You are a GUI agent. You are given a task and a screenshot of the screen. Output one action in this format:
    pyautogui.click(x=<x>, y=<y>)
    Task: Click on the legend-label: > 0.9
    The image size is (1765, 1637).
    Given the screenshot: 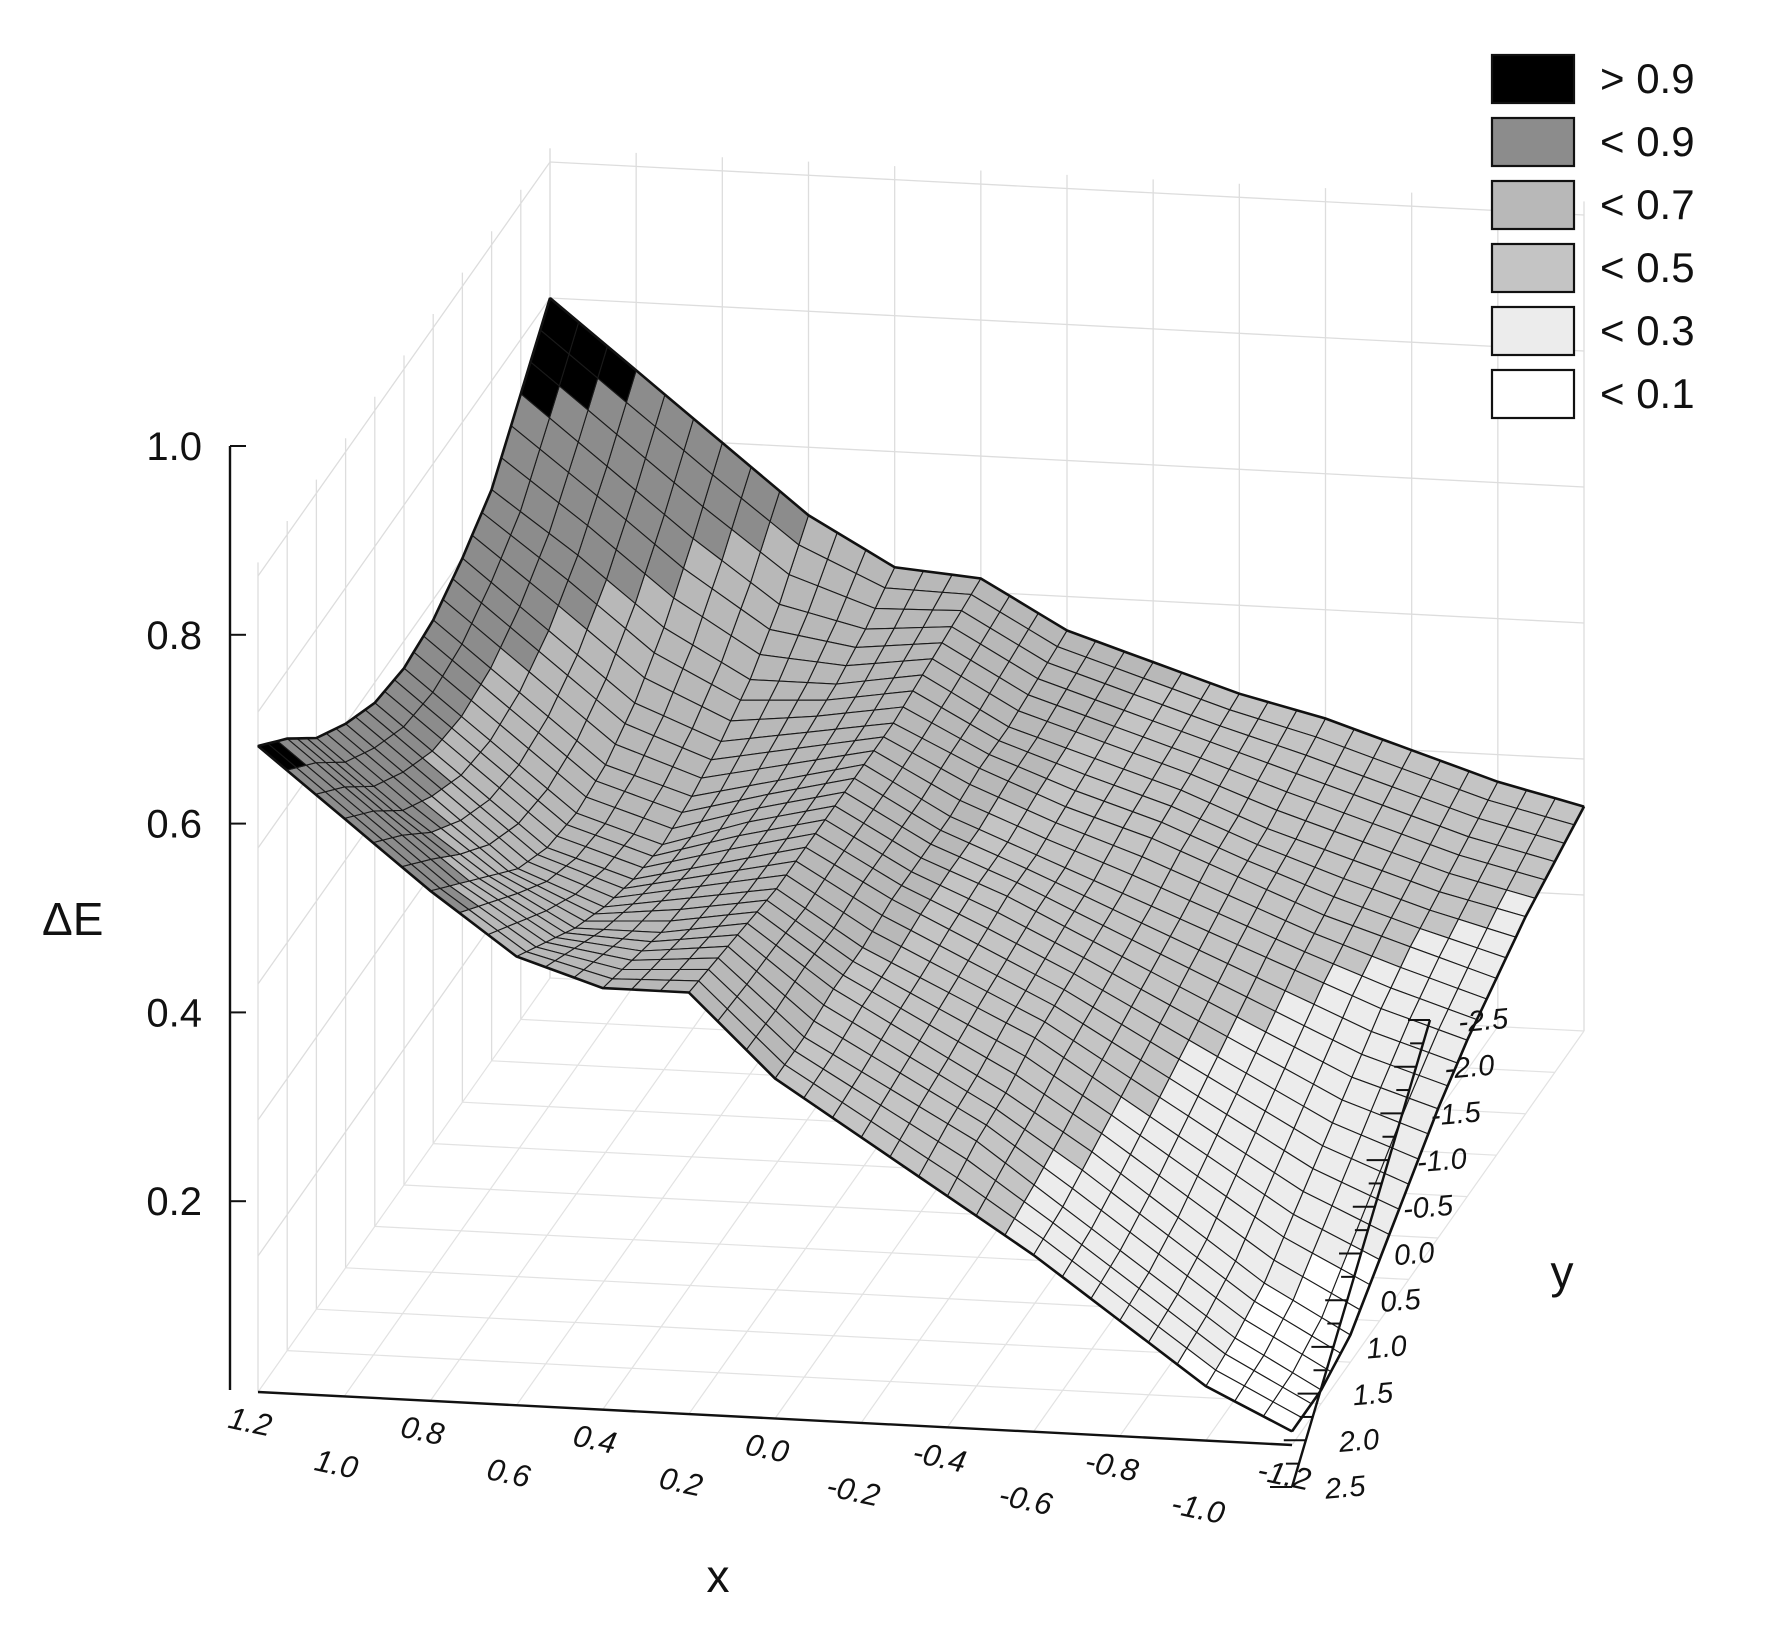 What is the action you would take?
    pyautogui.click(x=1647, y=78)
    